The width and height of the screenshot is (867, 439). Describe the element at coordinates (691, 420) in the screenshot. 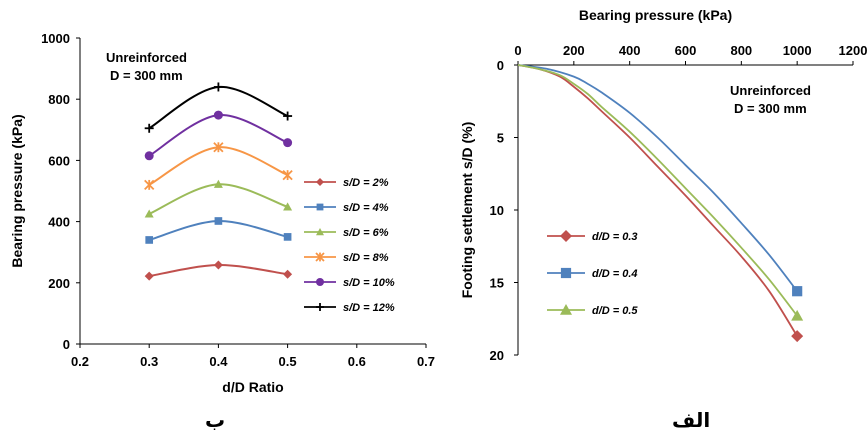

I see `caption-right: الف` at that location.